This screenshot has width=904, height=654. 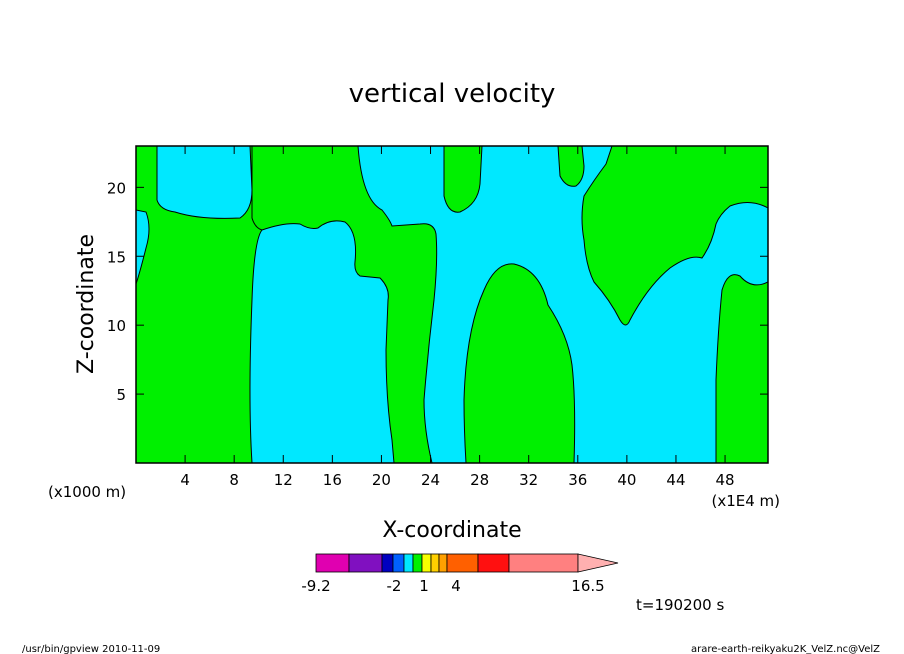 I want to click on time-label: t=190200 s, so click(x=680, y=605).